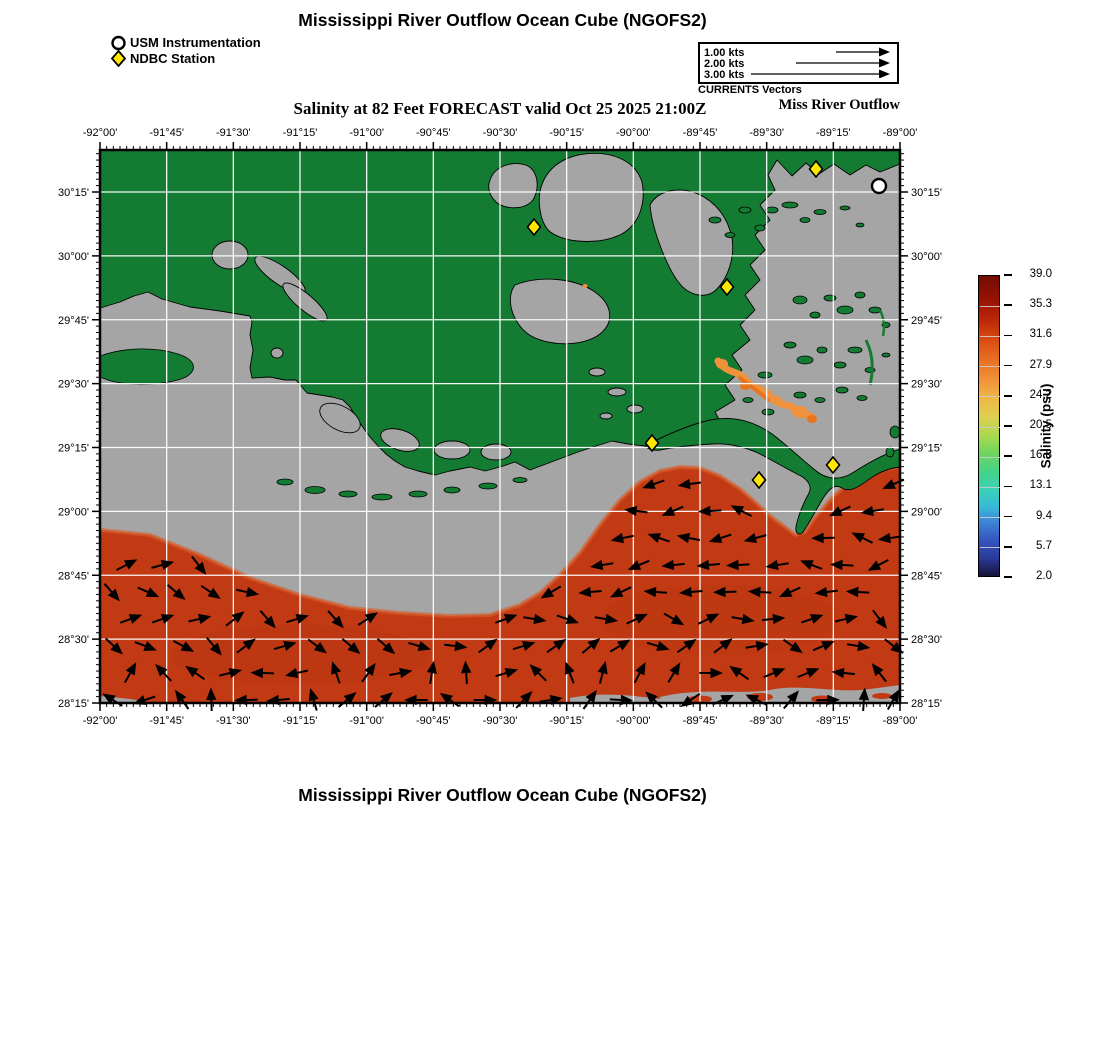  What do you see at coordinates (900, 721) in the screenshot?
I see `svg-text: -89°00'` at bounding box center [900, 721].